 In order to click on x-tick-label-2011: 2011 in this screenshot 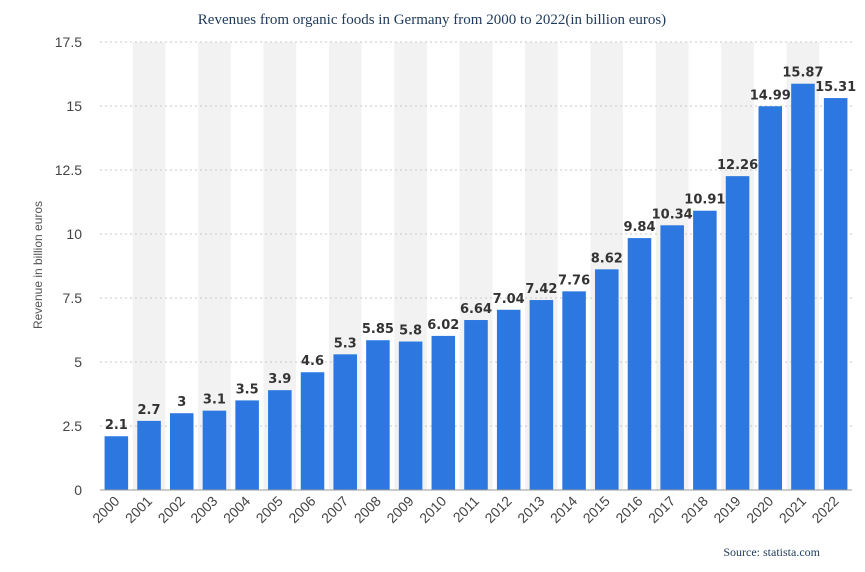, I will do `click(466, 509)`.